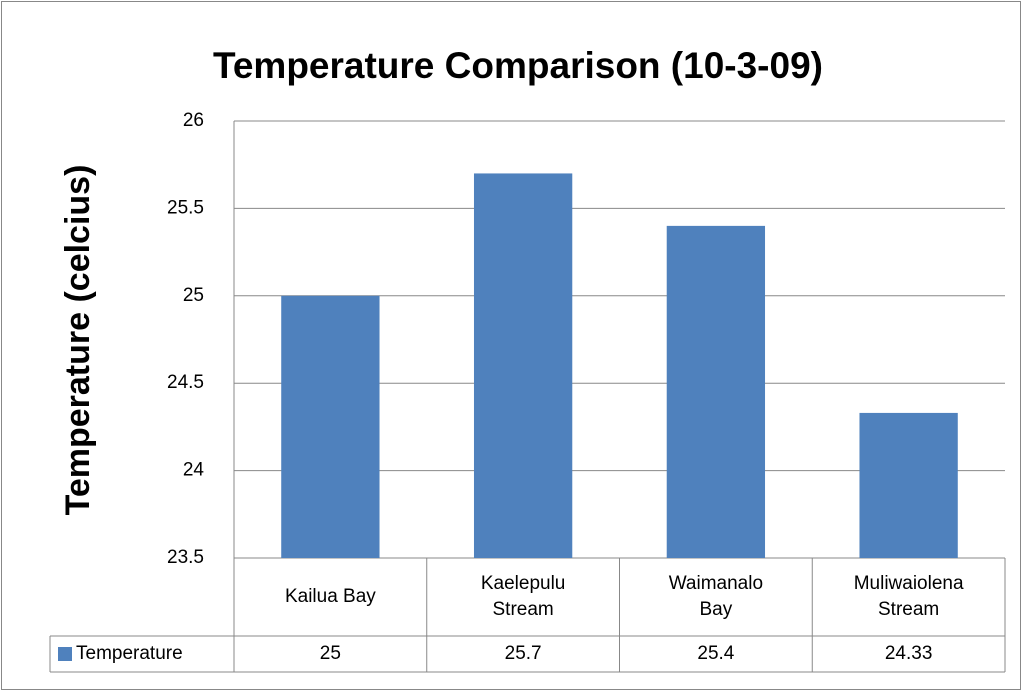 The height and width of the screenshot is (692, 1023). Describe the element at coordinates (716, 653) in the screenshot. I see `data-table-value: 25.4` at that location.